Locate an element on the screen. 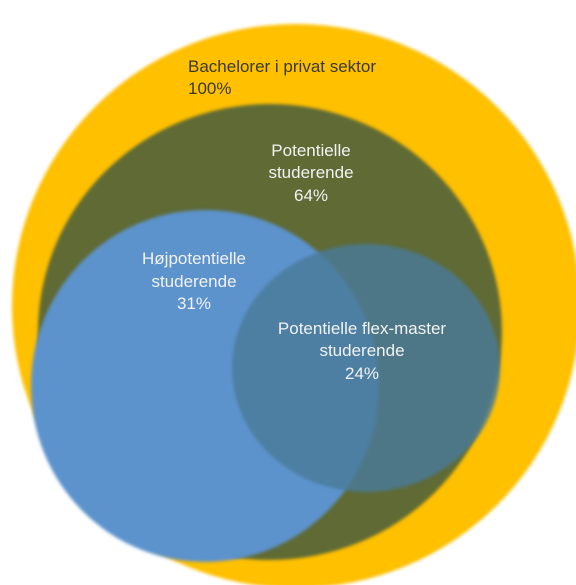 Image resolution: width=576 pixels, height=585 pixels. label-flex-master-value: 24% is located at coordinates (362, 373).